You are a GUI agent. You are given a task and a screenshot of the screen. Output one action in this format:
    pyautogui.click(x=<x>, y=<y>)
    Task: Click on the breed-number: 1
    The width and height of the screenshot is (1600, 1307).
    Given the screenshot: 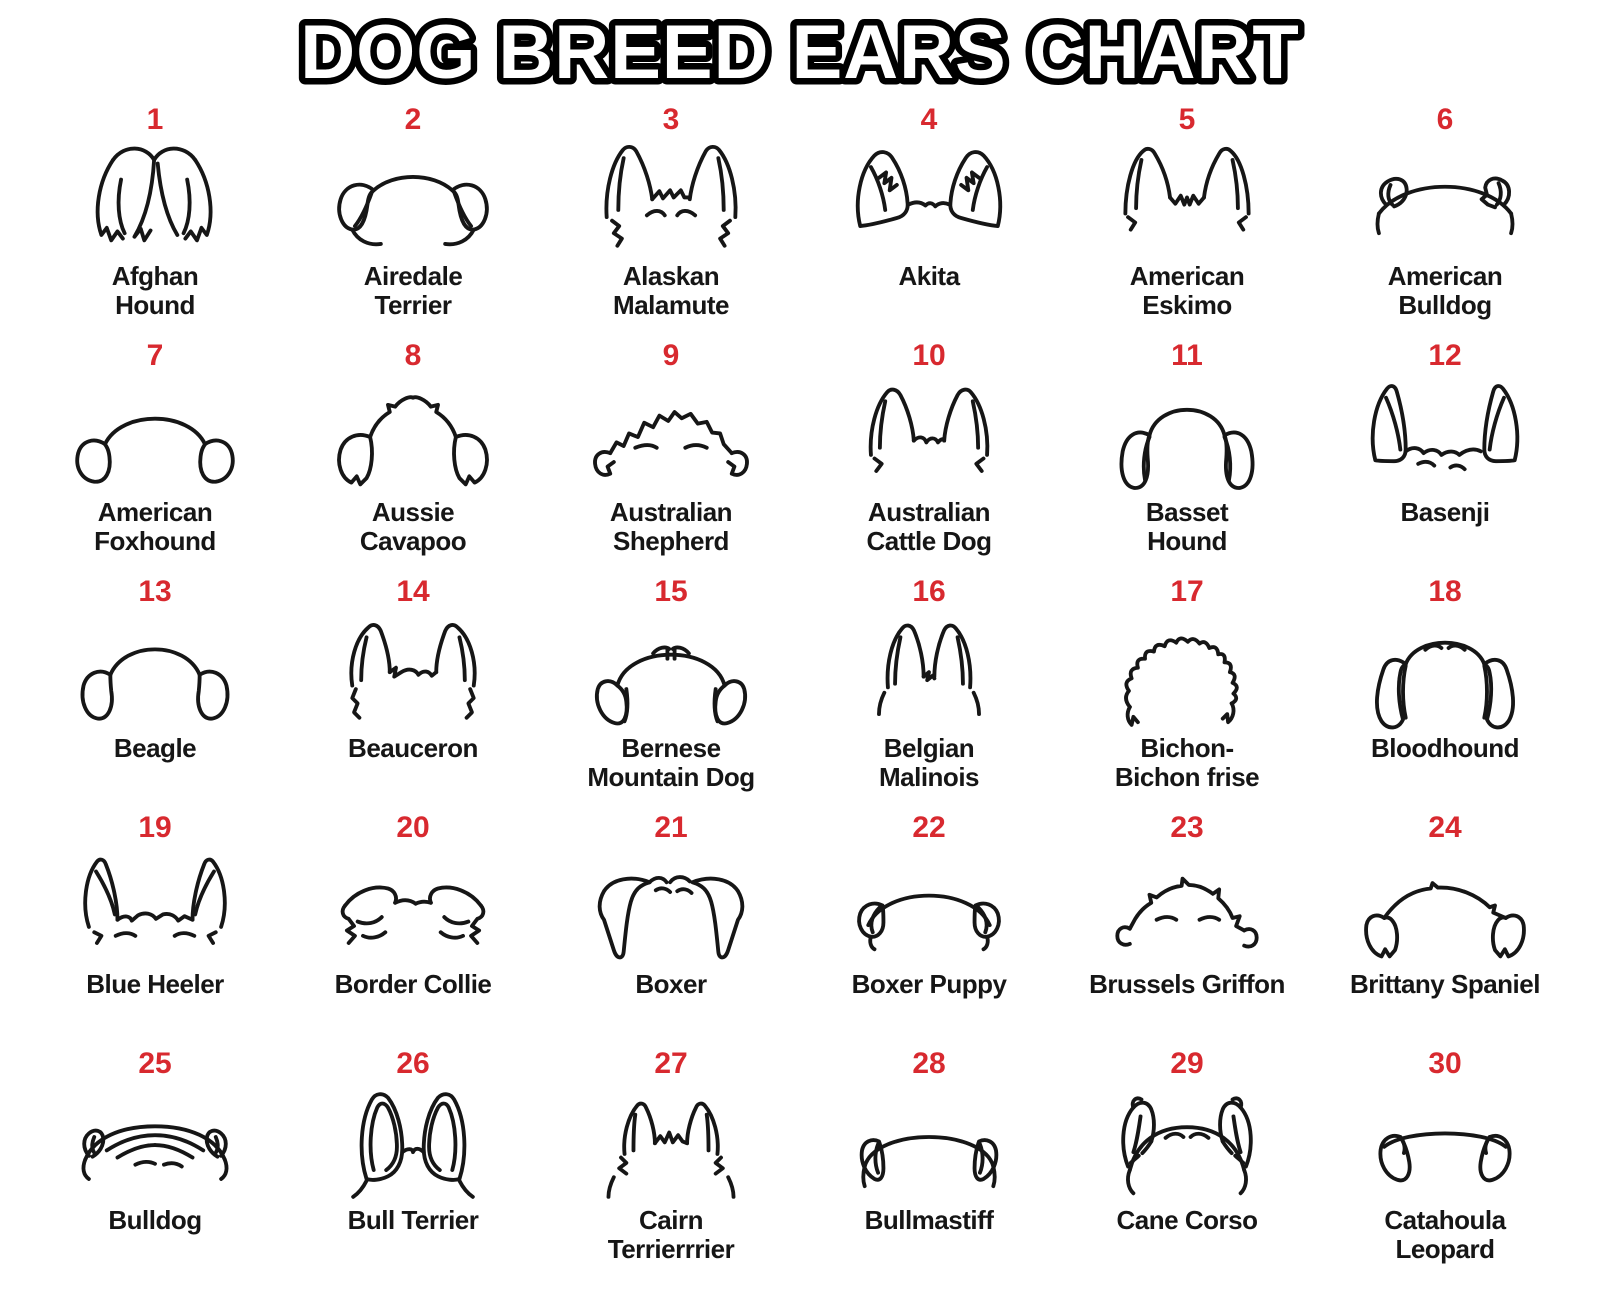 What is the action you would take?
    pyautogui.click(x=155, y=119)
    